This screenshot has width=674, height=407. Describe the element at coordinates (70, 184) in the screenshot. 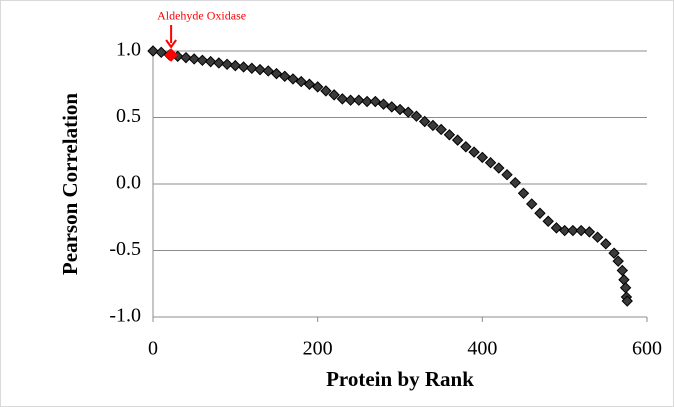

I see `y-axis-title: Pearson Correlation` at that location.